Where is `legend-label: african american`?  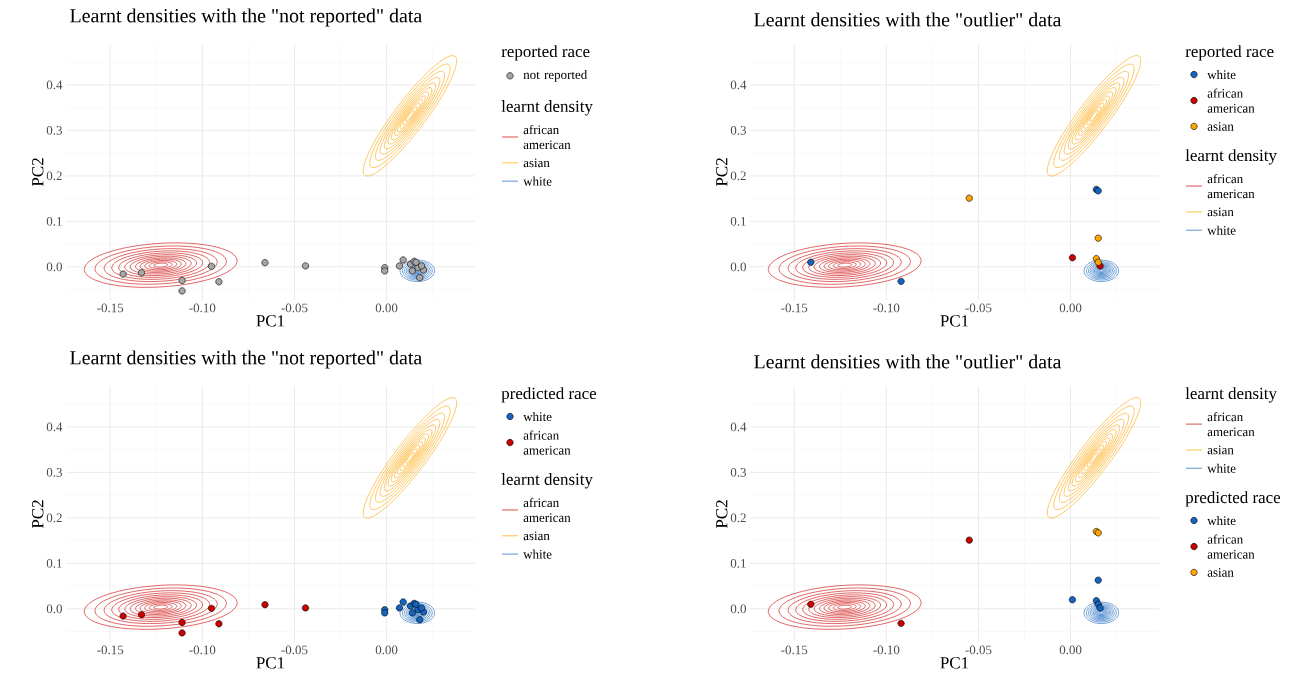
legend-label: african american is located at coordinates (547, 442).